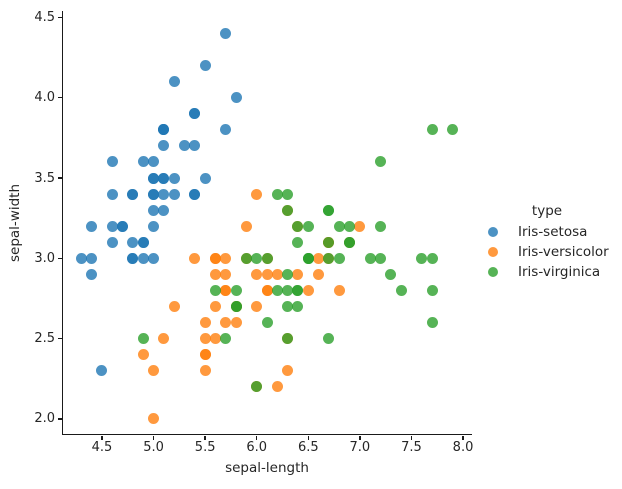 The width and height of the screenshot is (622, 489). Describe the element at coordinates (559, 272) in the screenshot. I see `legend-label: Iris-virginica` at that location.